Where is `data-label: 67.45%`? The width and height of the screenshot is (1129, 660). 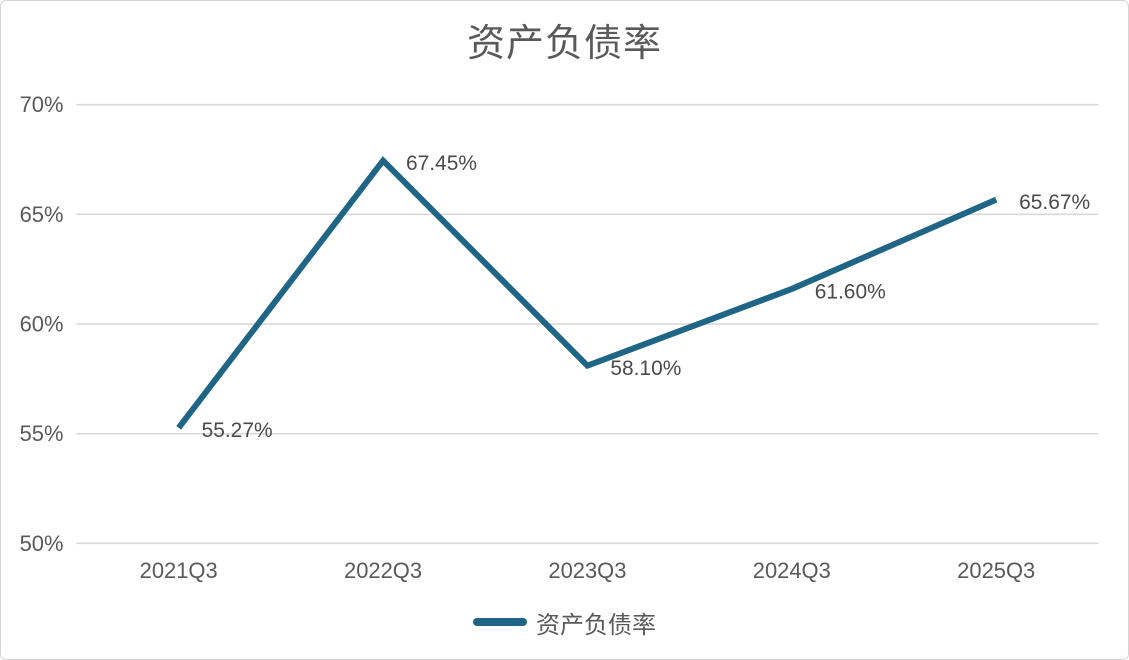 data-label: 67.45% is located at coordinates (441, 163).